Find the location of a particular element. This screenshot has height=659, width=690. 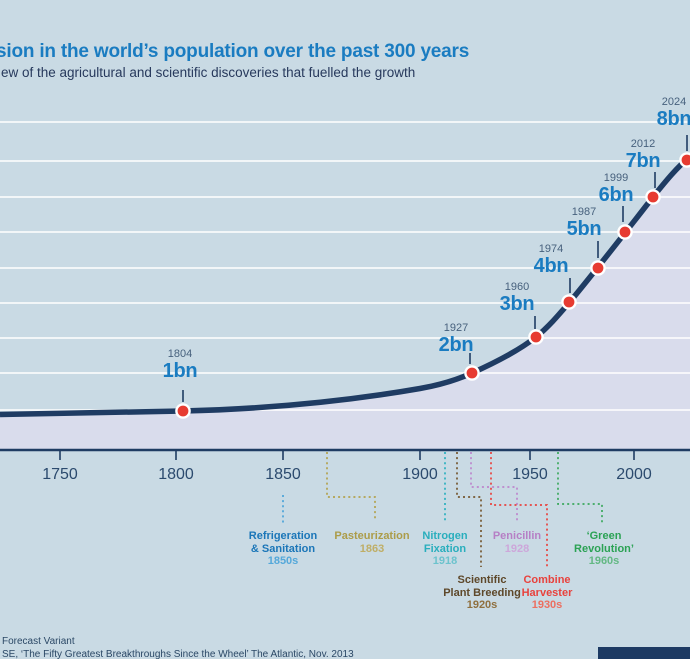

dot-8bn is located at coordinates (684, 160).